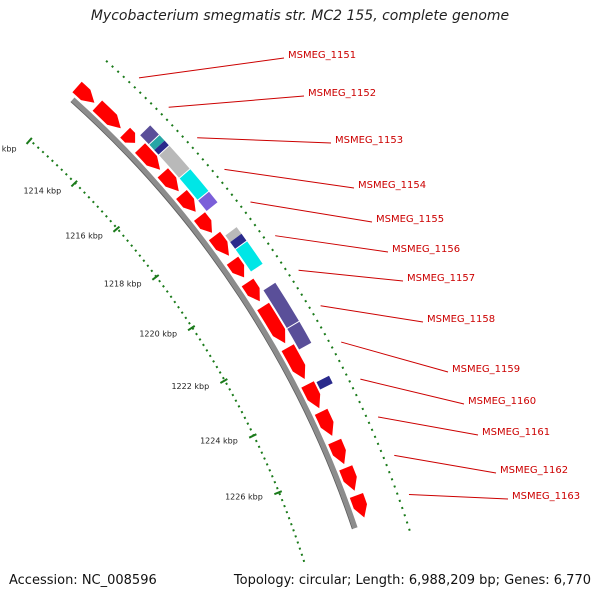 This screenshot has width=600, height=600. I want to click on gene-label-MSMEG_1156: MSMEG_1156, so click(426, 249).